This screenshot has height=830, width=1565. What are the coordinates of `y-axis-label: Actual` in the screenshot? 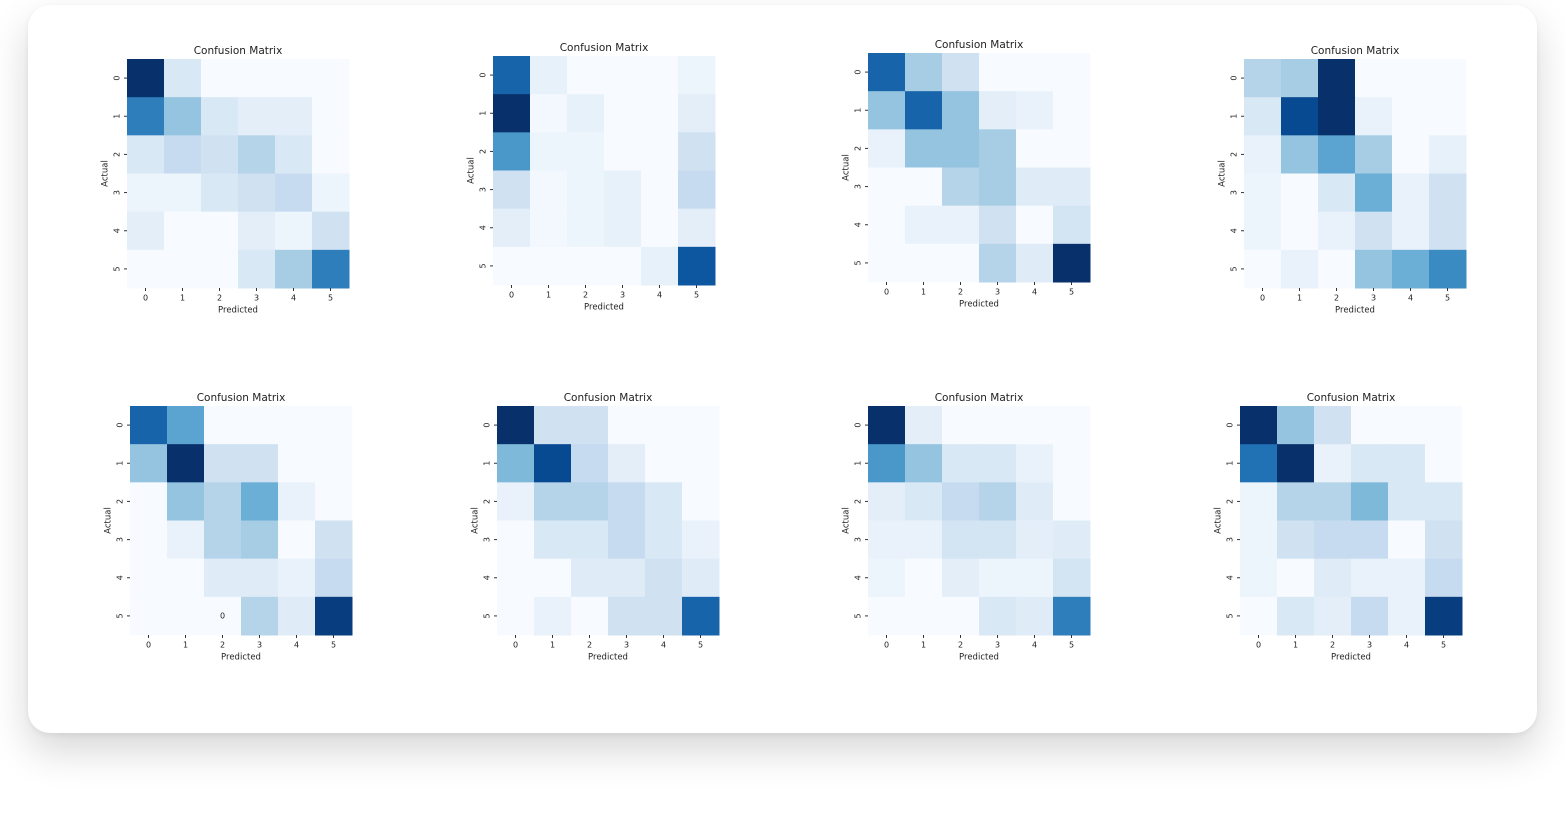 It's located at (1223, 173).